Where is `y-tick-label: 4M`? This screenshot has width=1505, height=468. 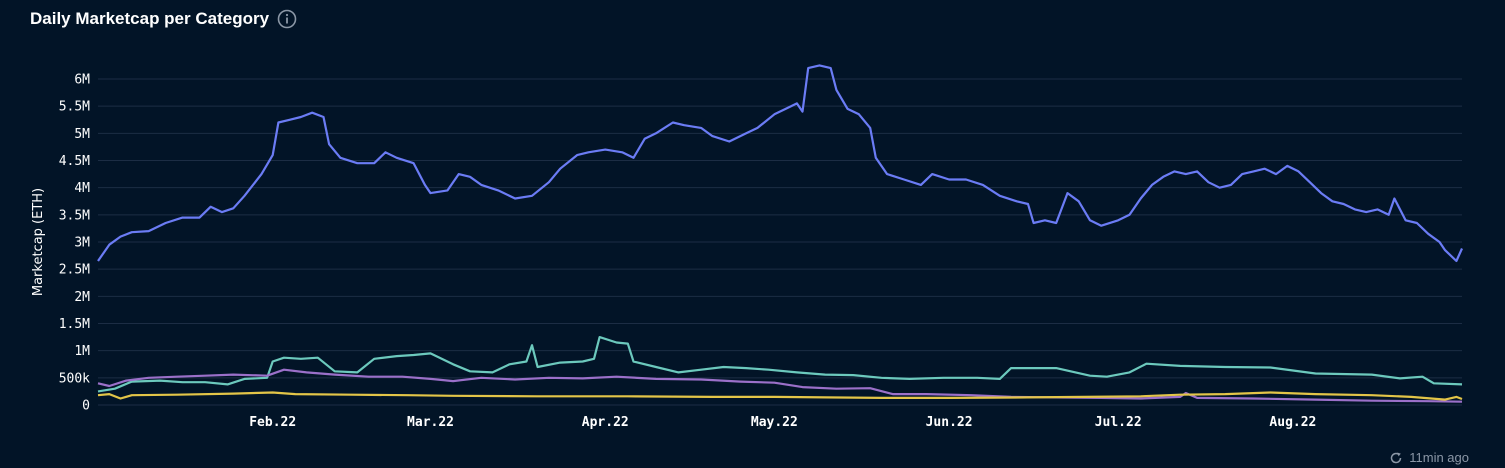
y-tick-label: 4M is located at coordinates (82, 188).